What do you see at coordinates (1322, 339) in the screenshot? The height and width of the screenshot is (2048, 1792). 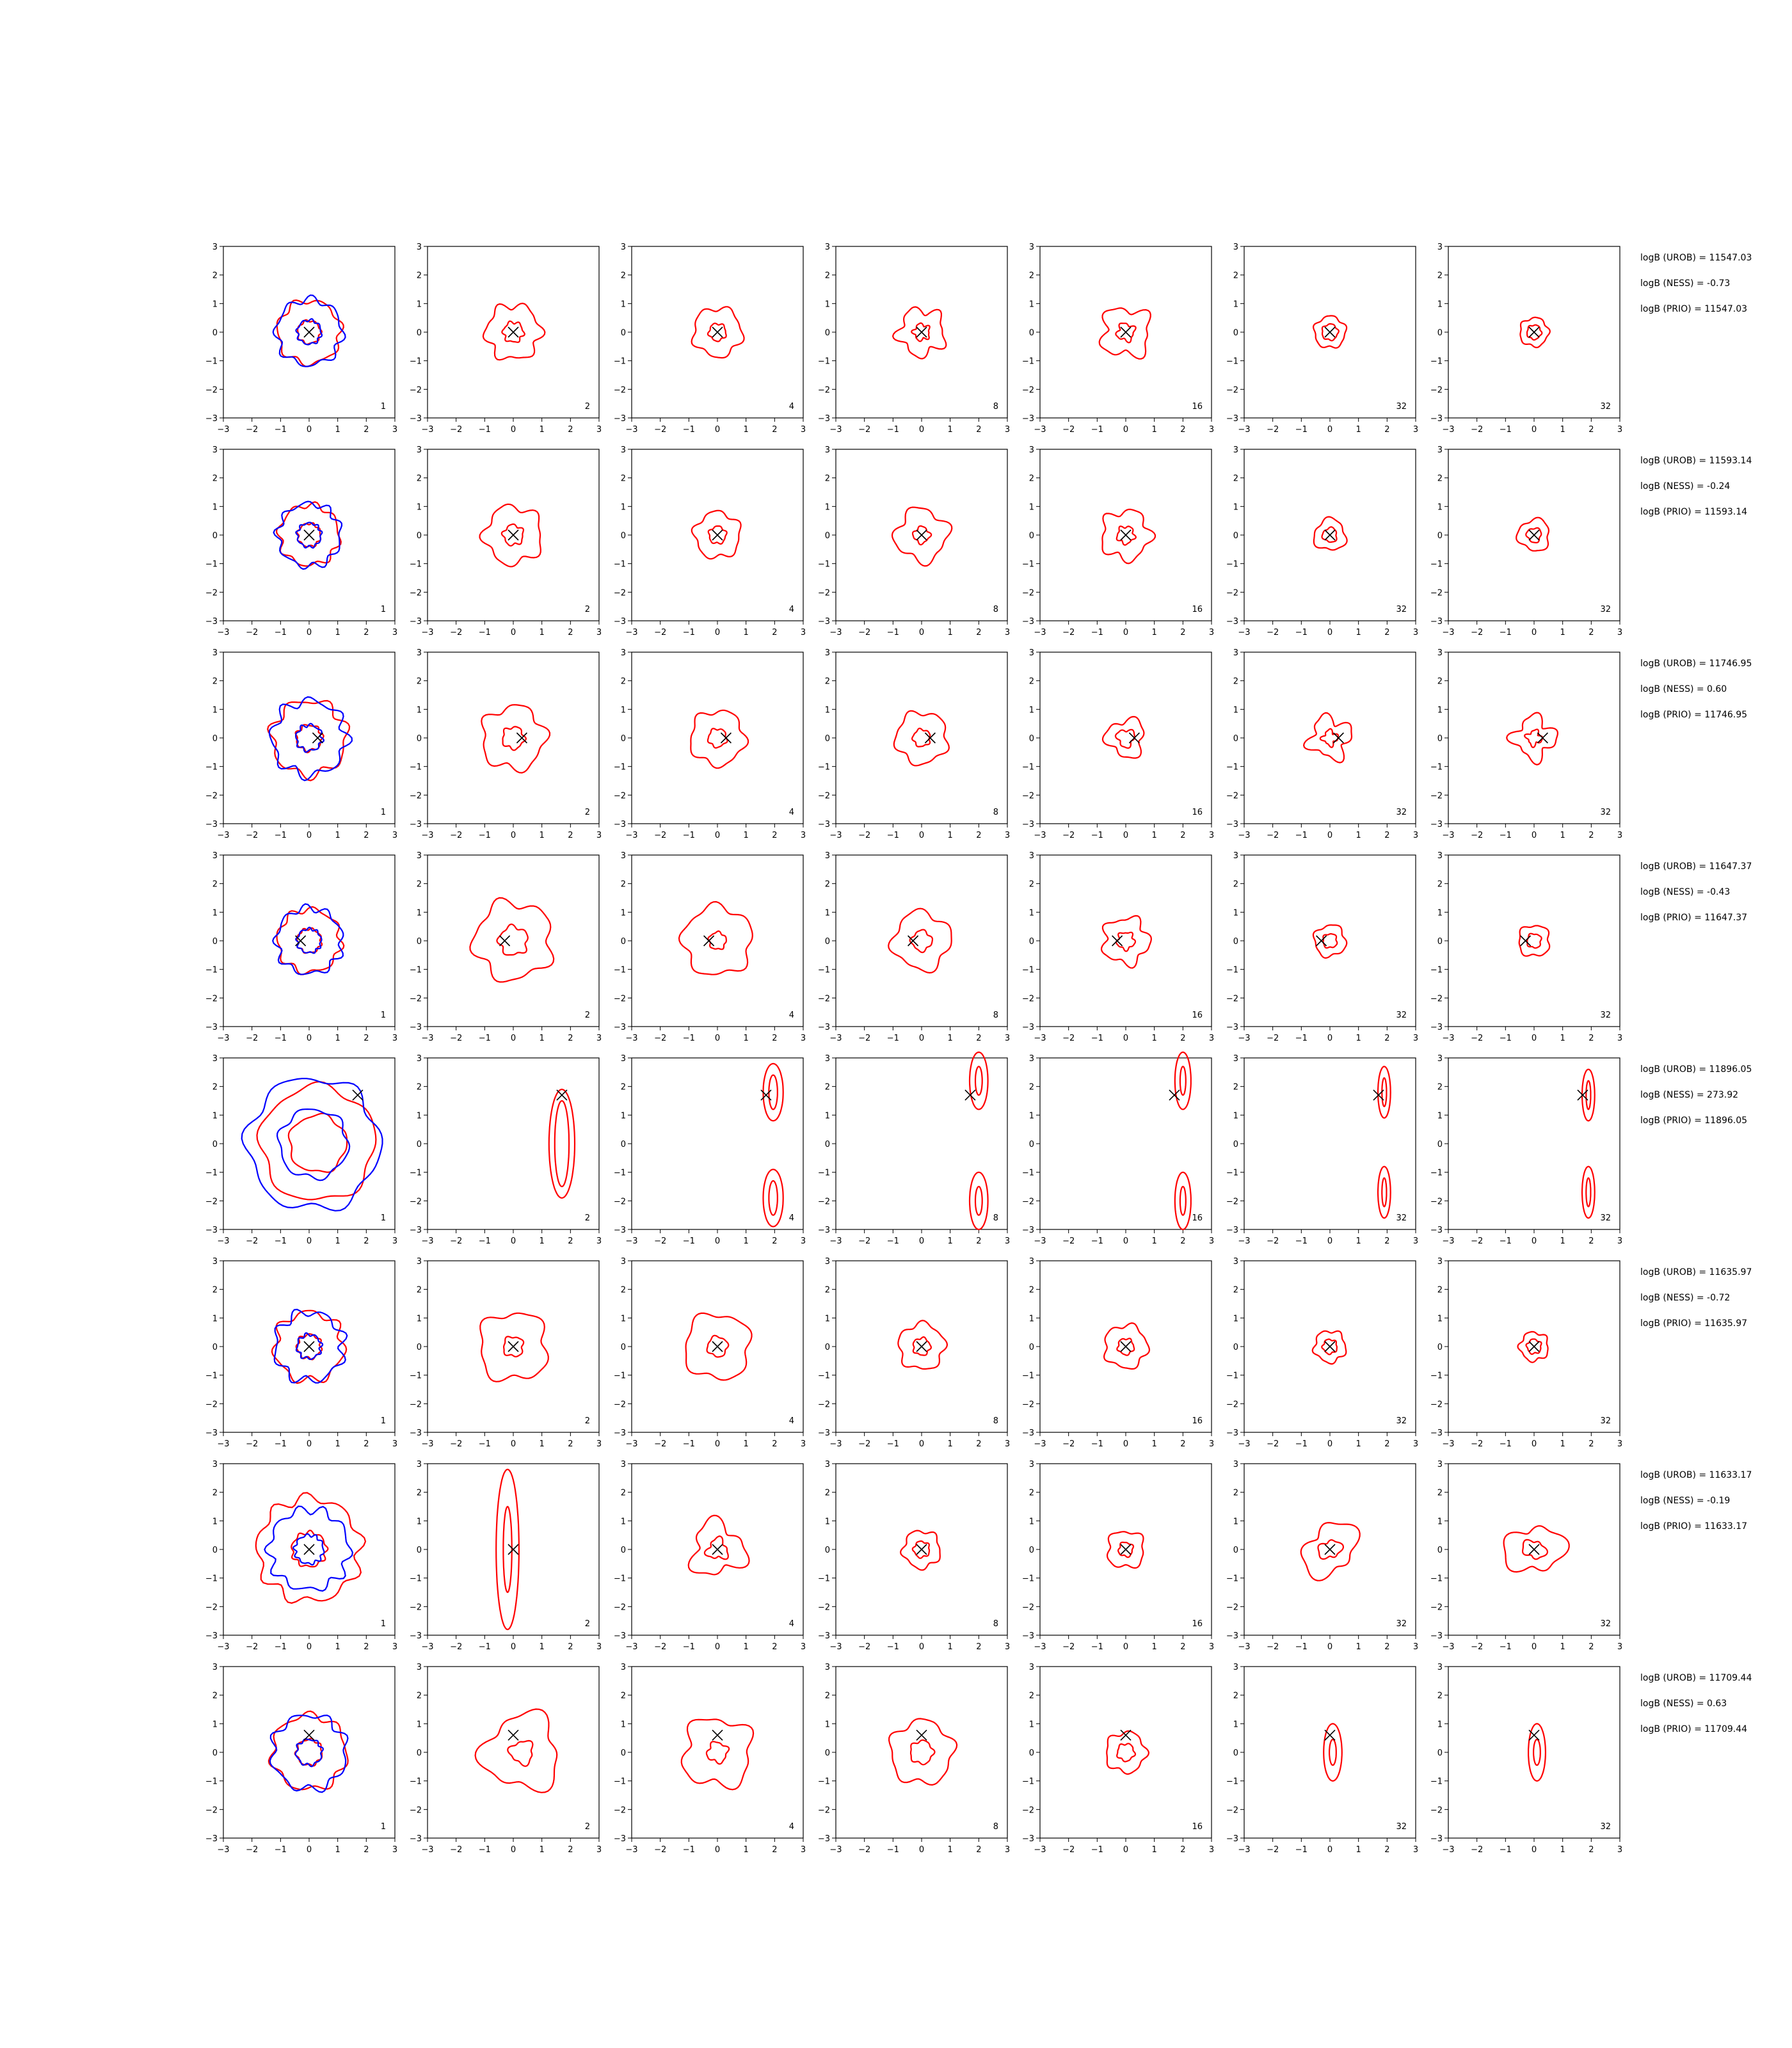 I see `panel-r1-c6: −3−3 −2 −2 −1 −1 0 0 1 1 2 2 3 3 32` at bounding box center [1322, 339].